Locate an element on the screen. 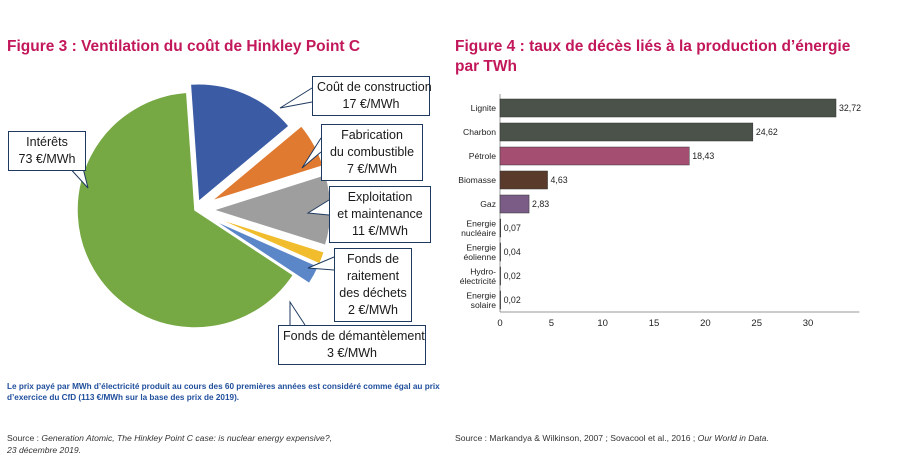 This screenshot has width=897, height=475. callout-label: Coût de construction is located at coordinates (374, 87).